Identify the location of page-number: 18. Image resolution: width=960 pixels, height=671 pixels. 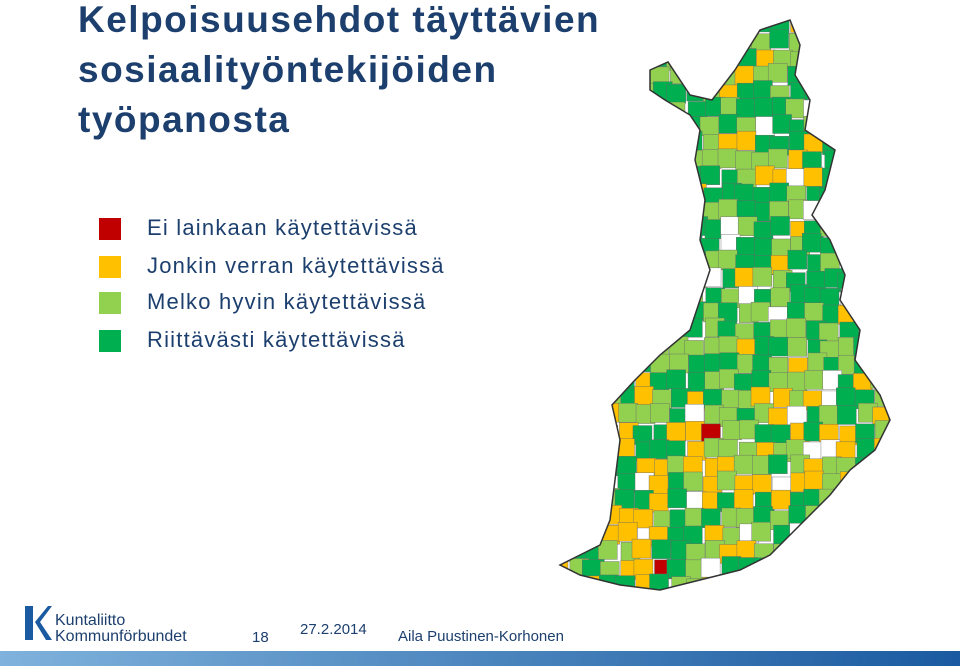
(260, 637).